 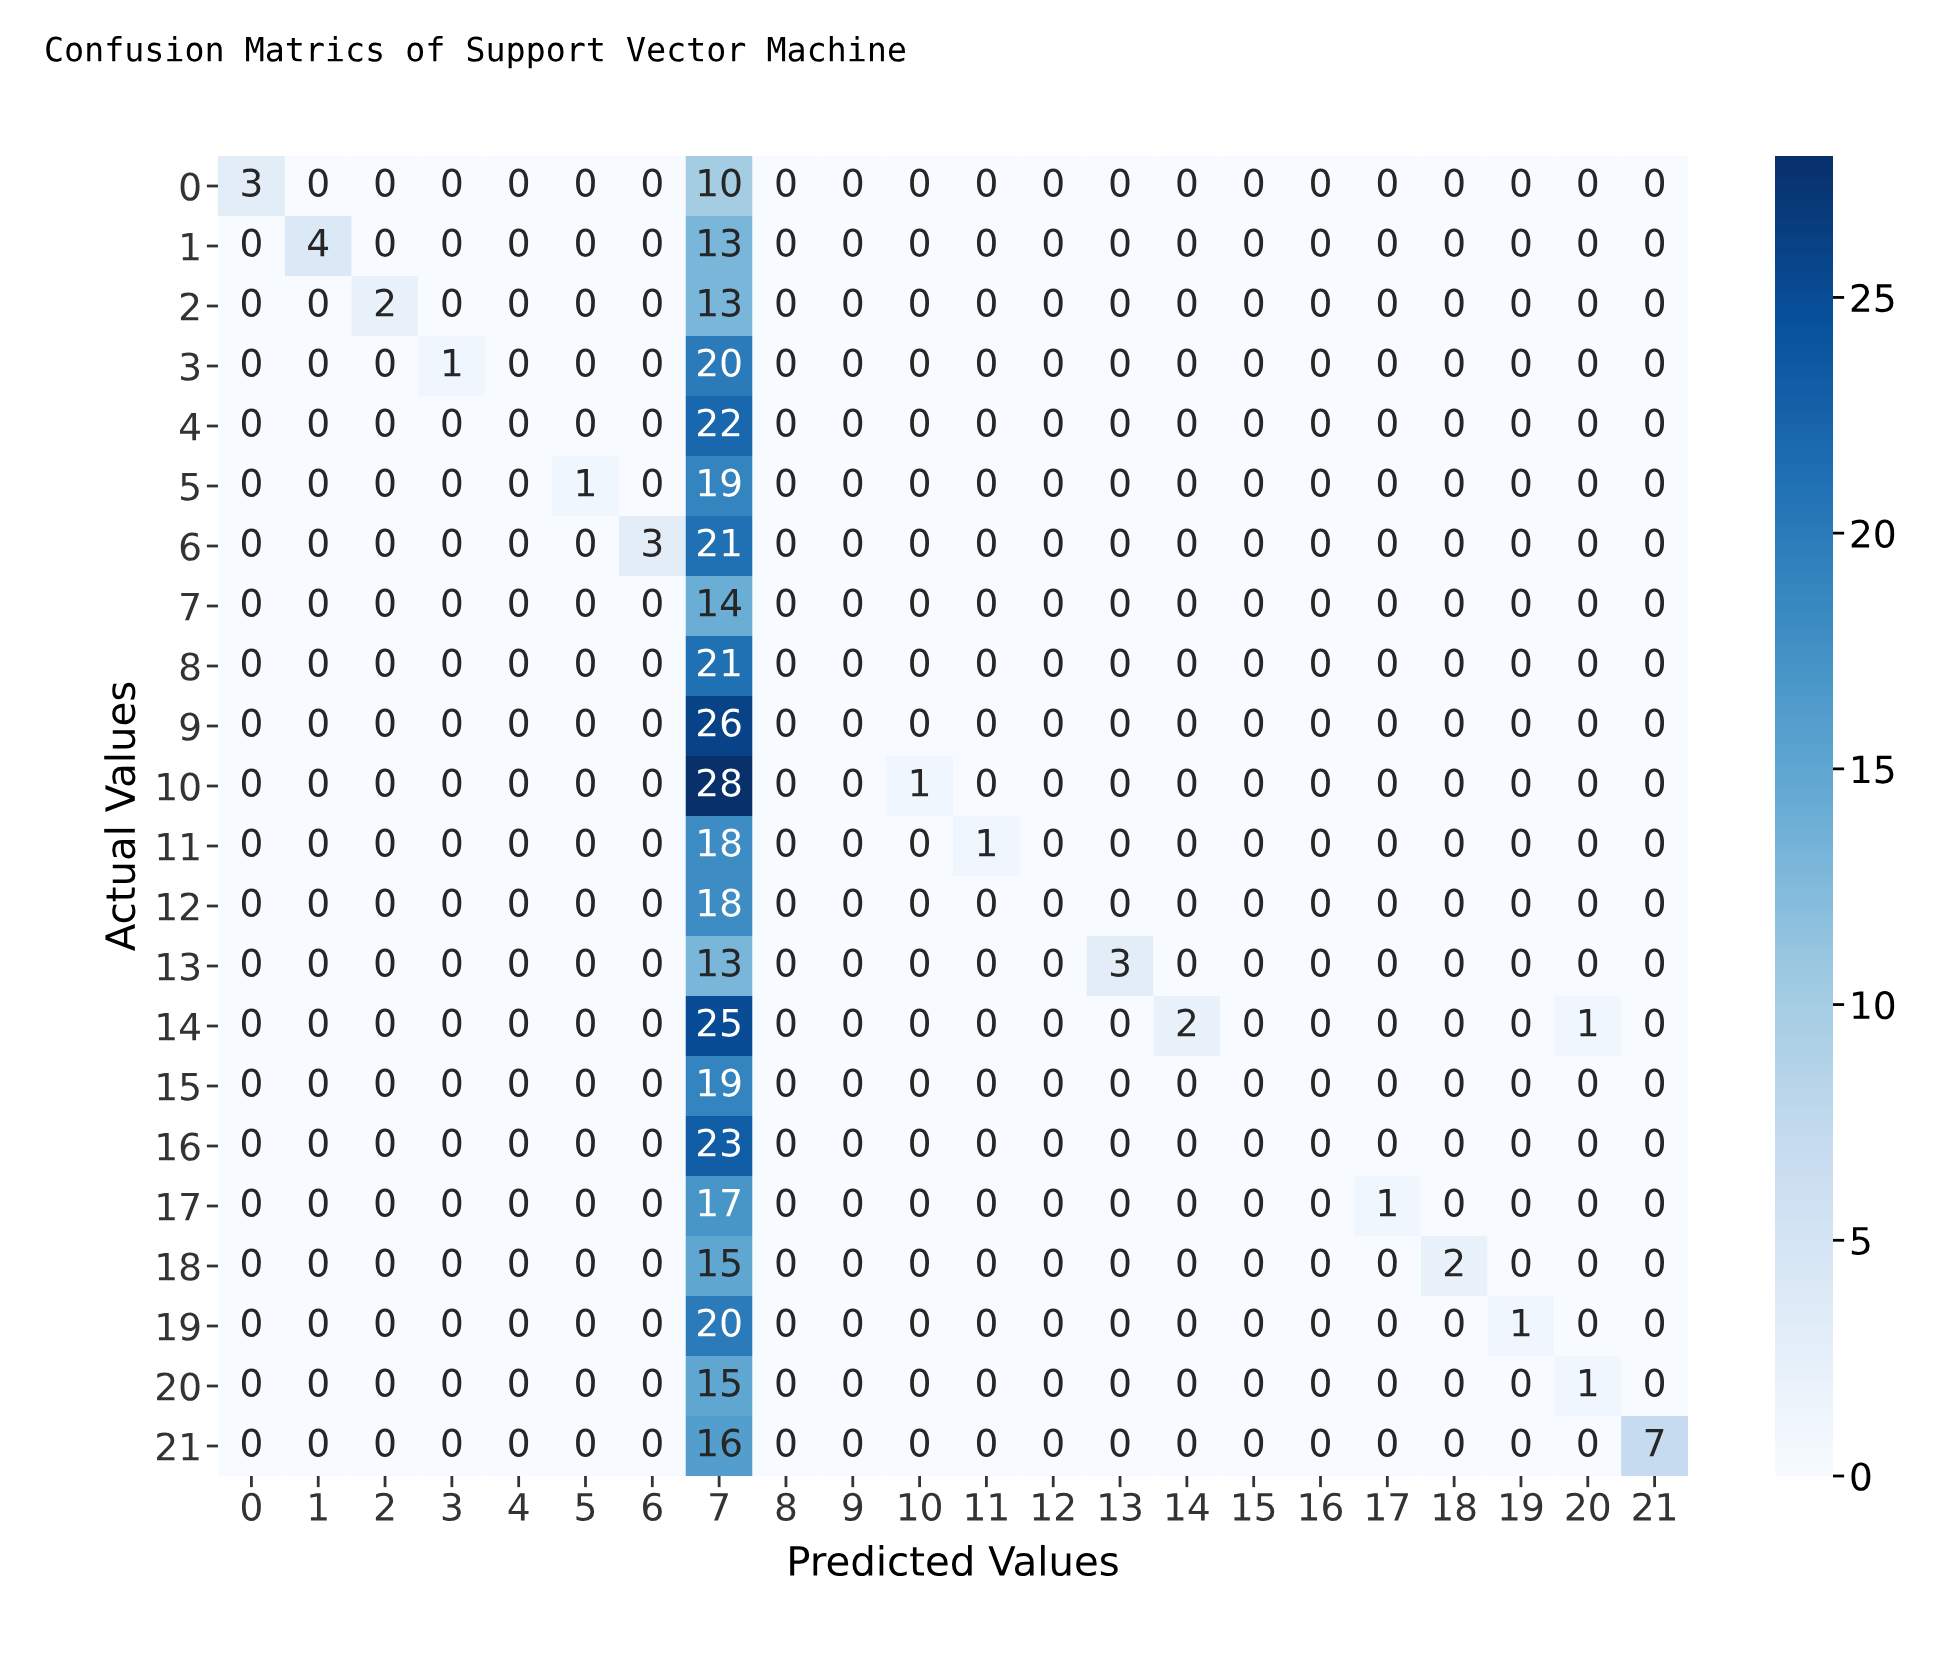 I want to click on data-label: 1, so click(x=920, y=783).